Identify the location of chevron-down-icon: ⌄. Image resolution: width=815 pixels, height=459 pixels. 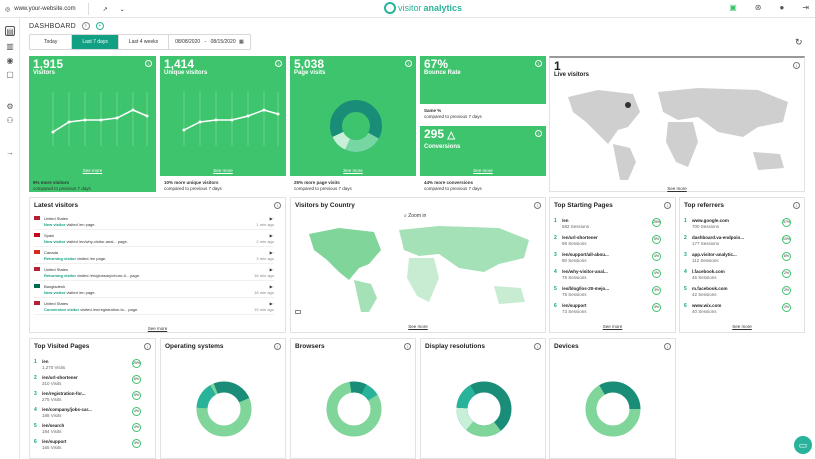
(122, 9).